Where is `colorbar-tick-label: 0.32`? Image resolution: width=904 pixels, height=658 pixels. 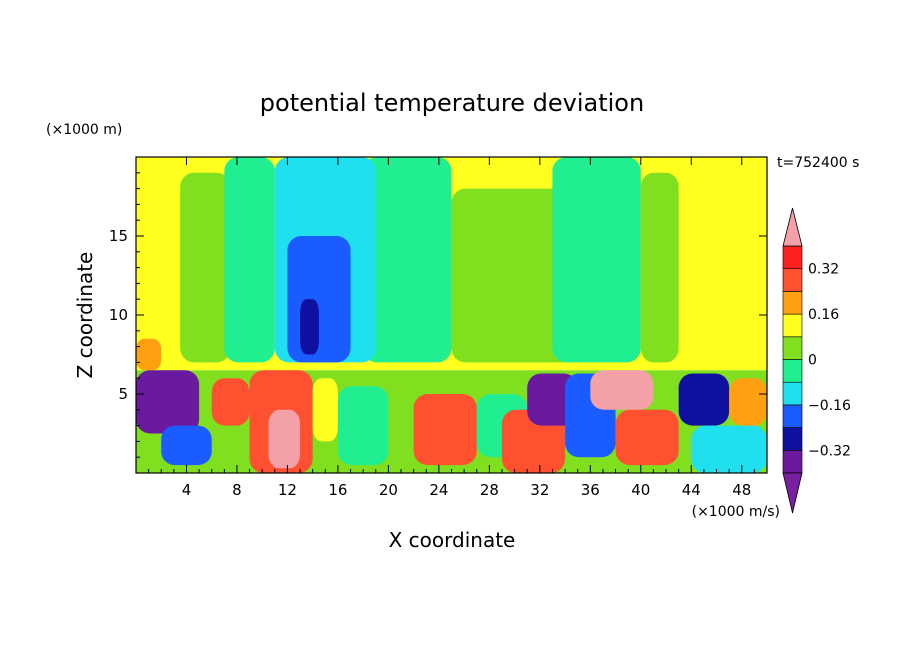 colorbar-tick-label: 0.32 is located at coordinates (823, 270).